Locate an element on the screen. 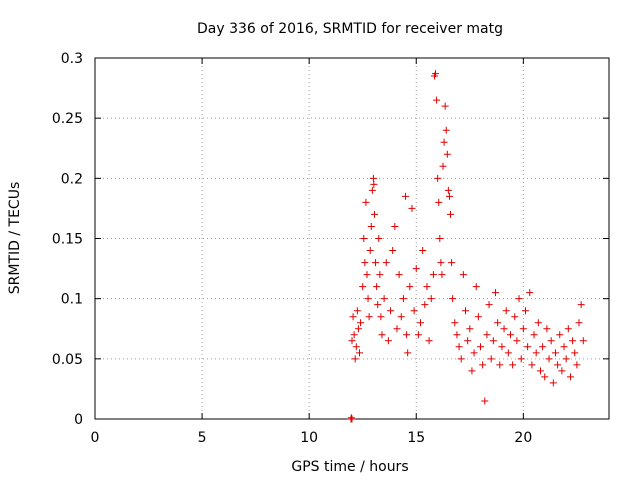  y-tick-label: 0.25 is located at coordinates (67, 119).